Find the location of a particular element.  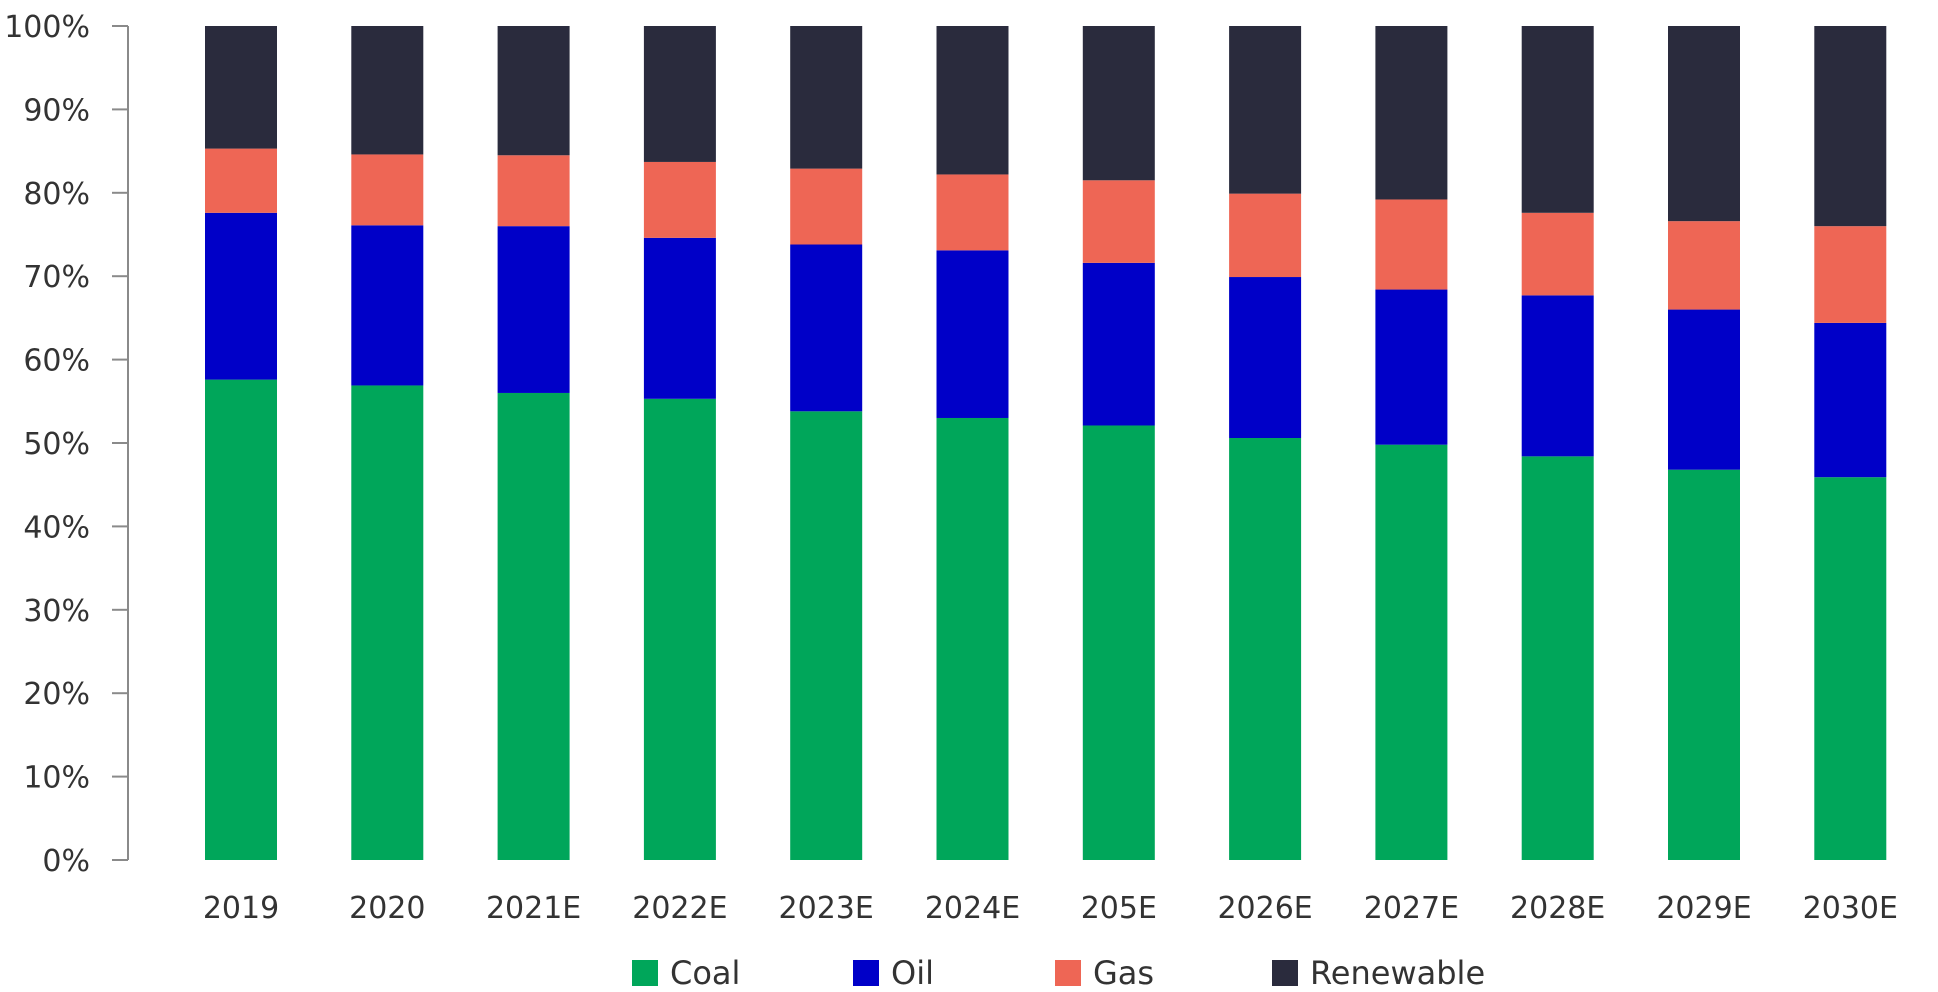

legend-label: Coal is located at coordinates (705, 973).